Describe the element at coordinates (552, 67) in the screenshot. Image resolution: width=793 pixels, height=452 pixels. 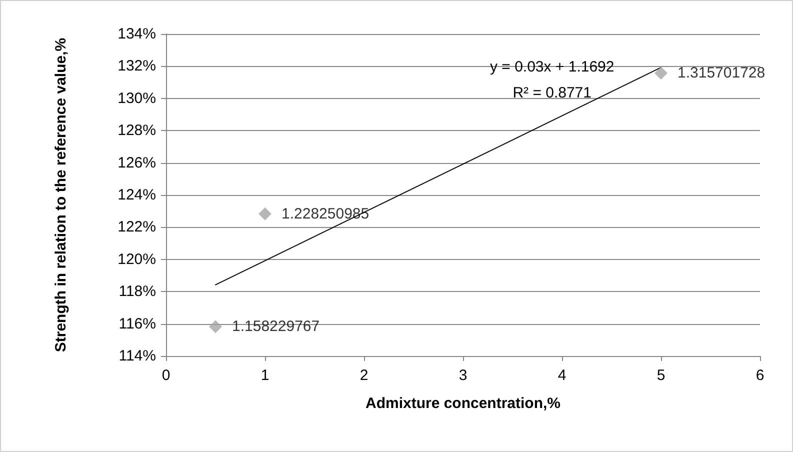
I see `annotation: y = 0.03x + 1.1692` at that location.